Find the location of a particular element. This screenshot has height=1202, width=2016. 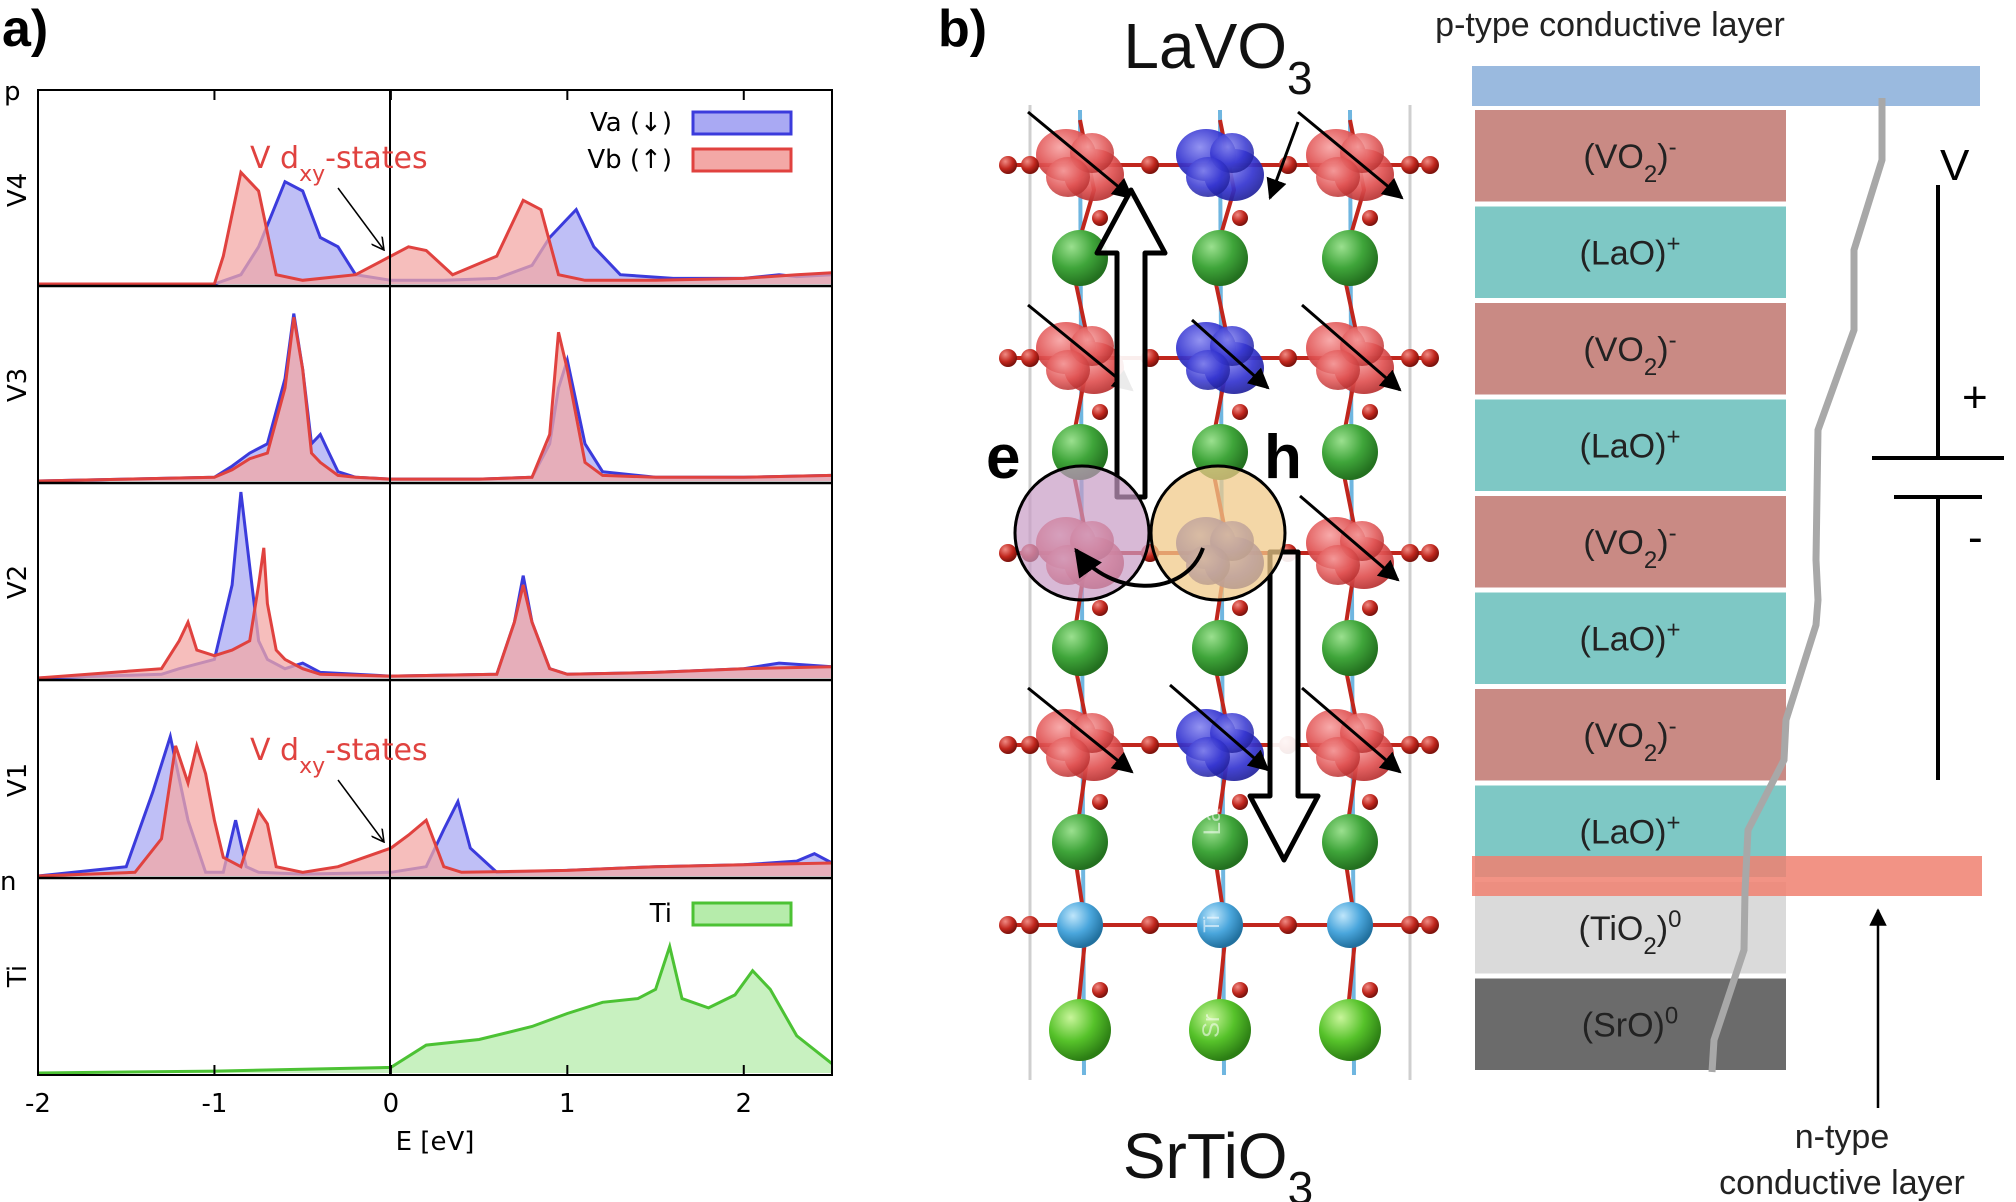

x-tick-label: 0 is located at coordinates (391, 1104).